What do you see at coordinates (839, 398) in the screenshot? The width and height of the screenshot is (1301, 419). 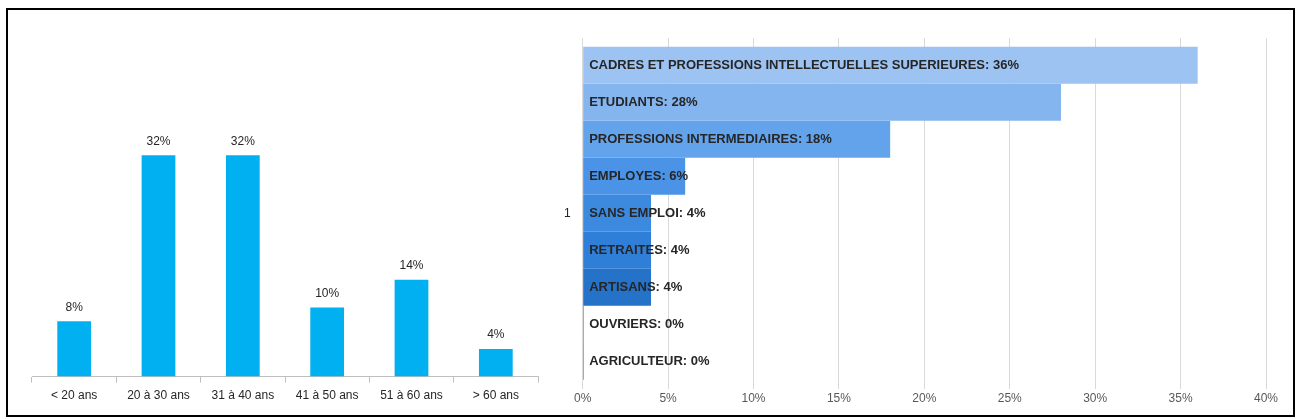 I see `x-tick-label: 15%` at bounding box center [839, 398].